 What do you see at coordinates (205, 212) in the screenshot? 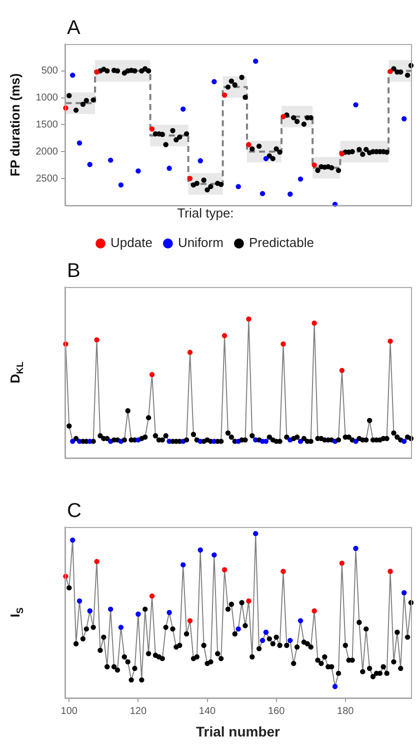
I see `legend-title: Trial type:` at bounding box center [205, 212].